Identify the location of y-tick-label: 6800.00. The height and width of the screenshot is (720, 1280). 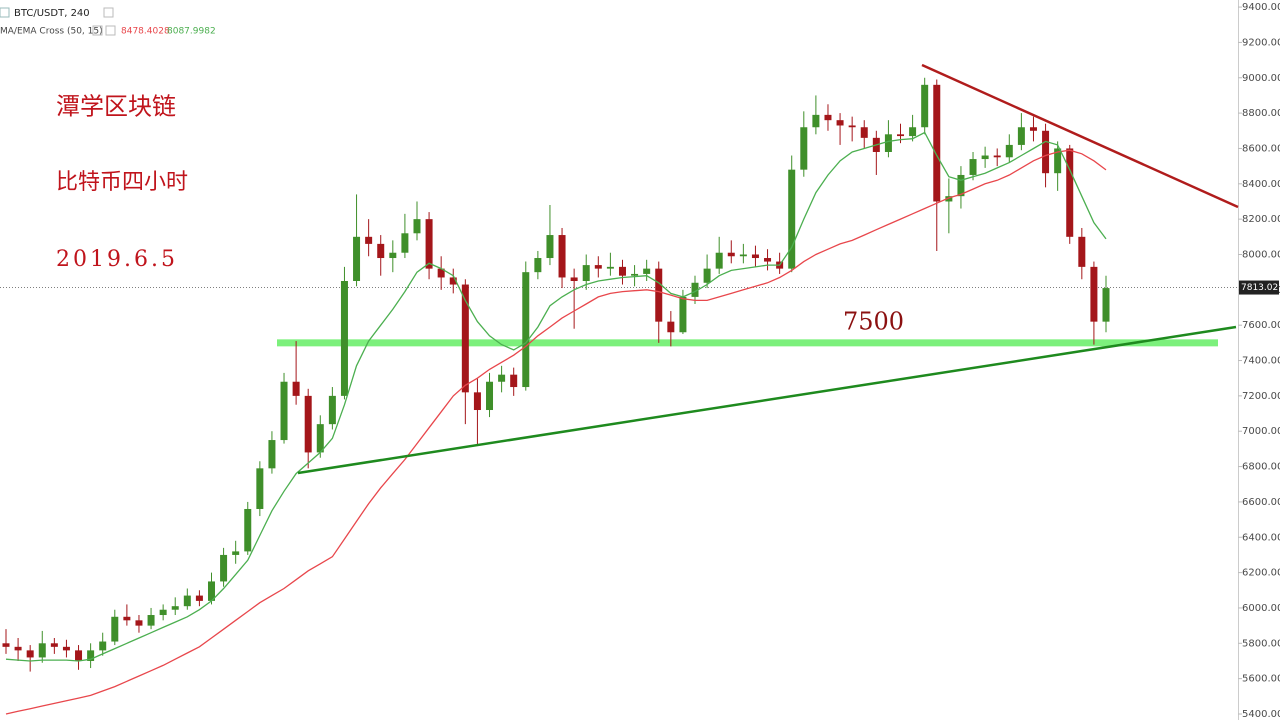
(1261, 467).